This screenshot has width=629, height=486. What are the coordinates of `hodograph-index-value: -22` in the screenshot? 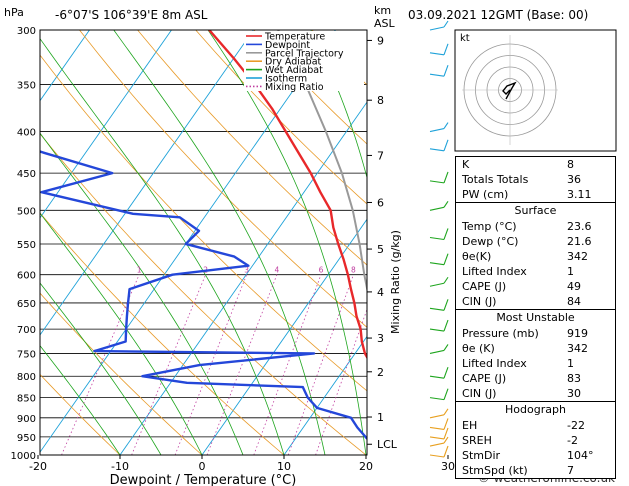 It's located at (576, 425).